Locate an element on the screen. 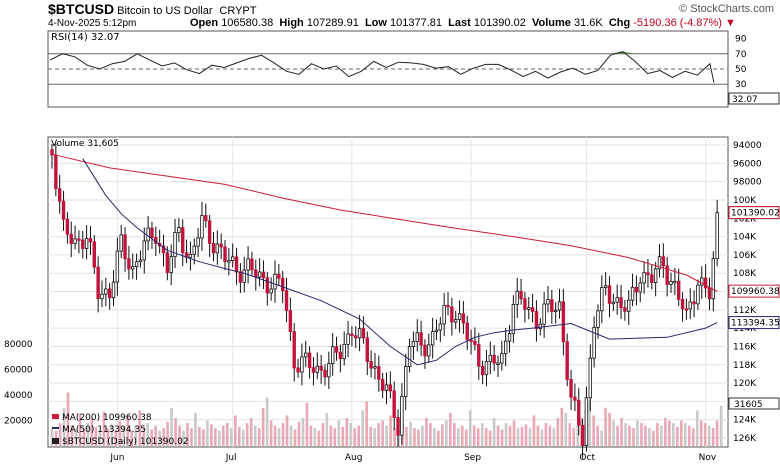 The height and width of the screenshot is (465, 780). price-tick-label: 98000 is located at coordinates (747, 183).